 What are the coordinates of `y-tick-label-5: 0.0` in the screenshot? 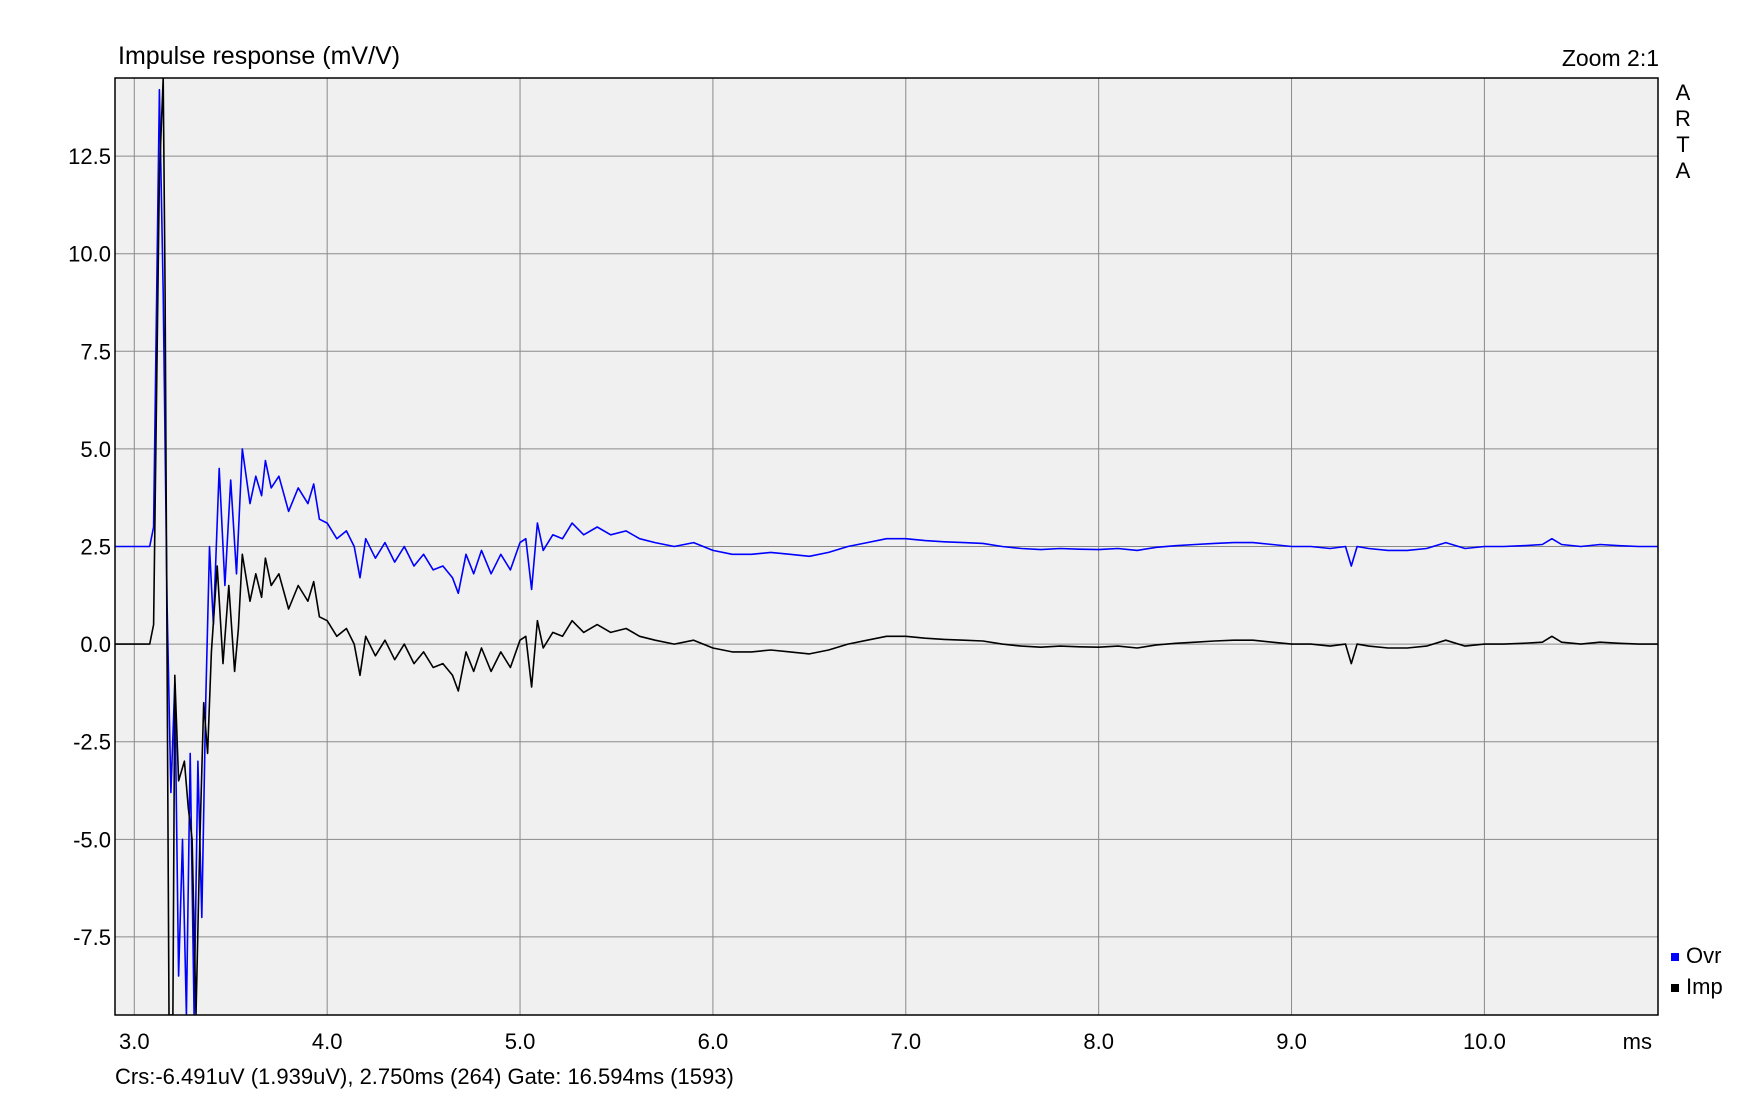 It's located at (95, 644).